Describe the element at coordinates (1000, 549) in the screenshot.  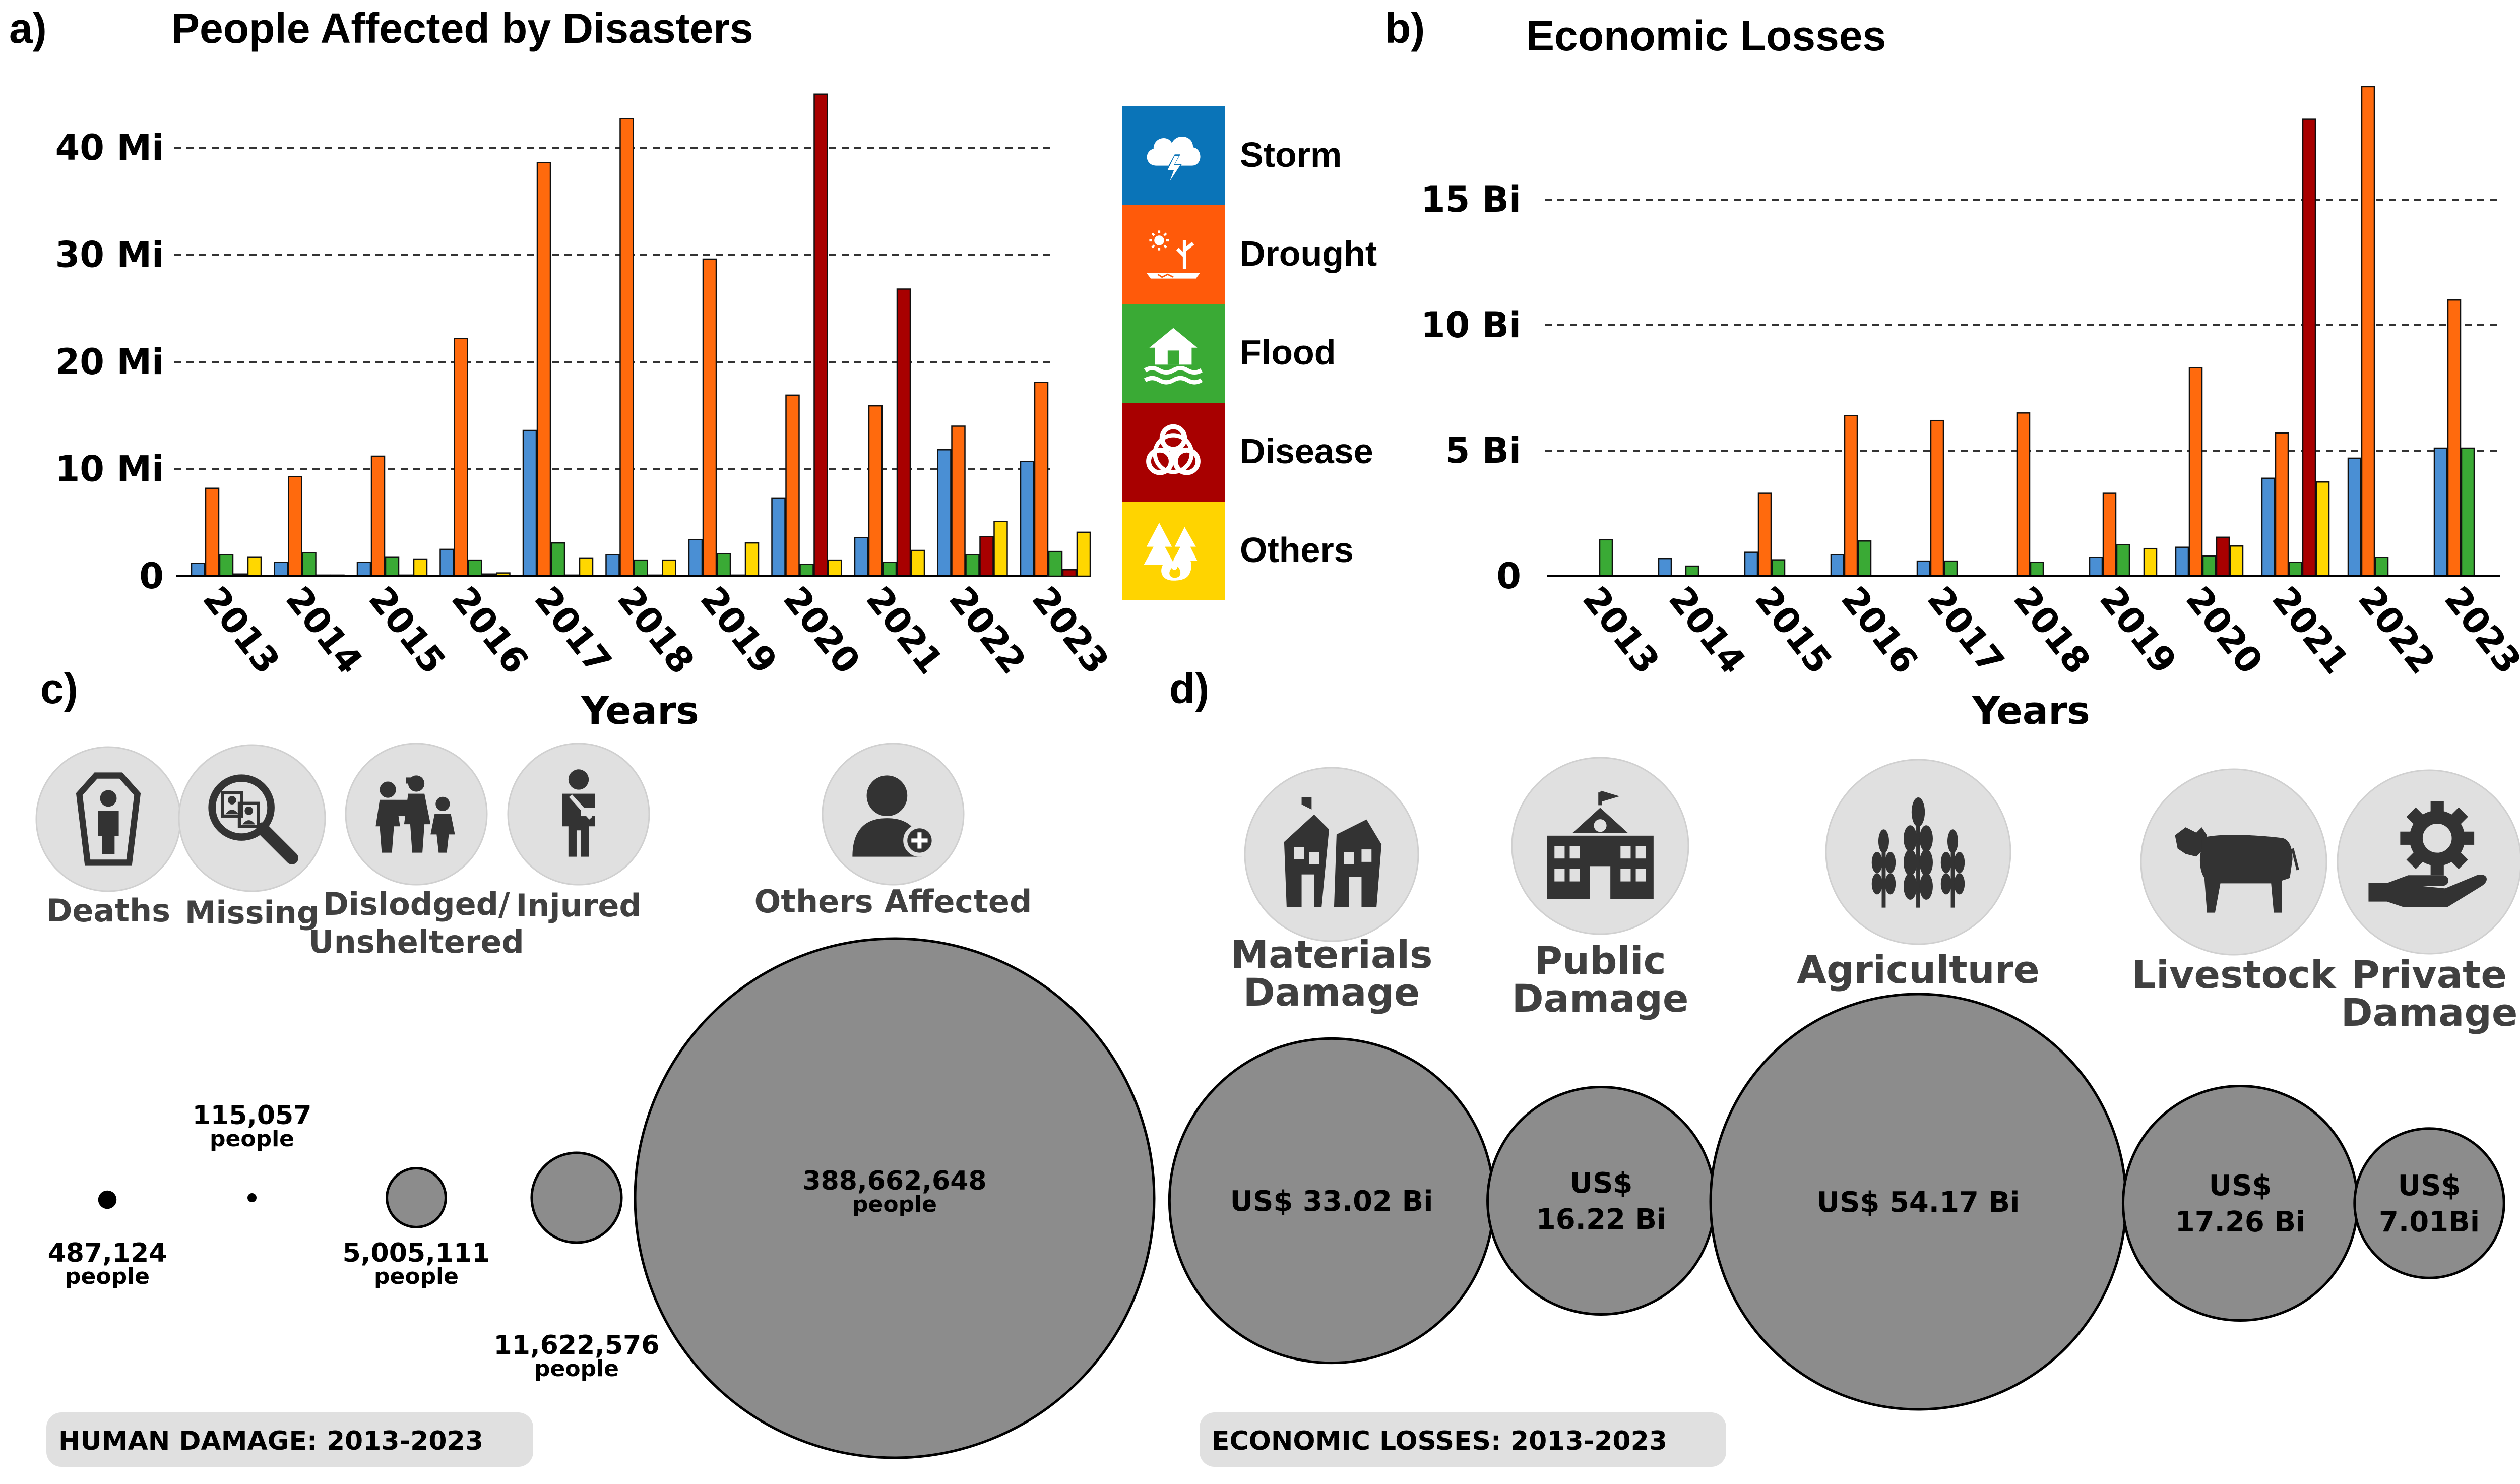
I see `bar-others-2022` at that location.